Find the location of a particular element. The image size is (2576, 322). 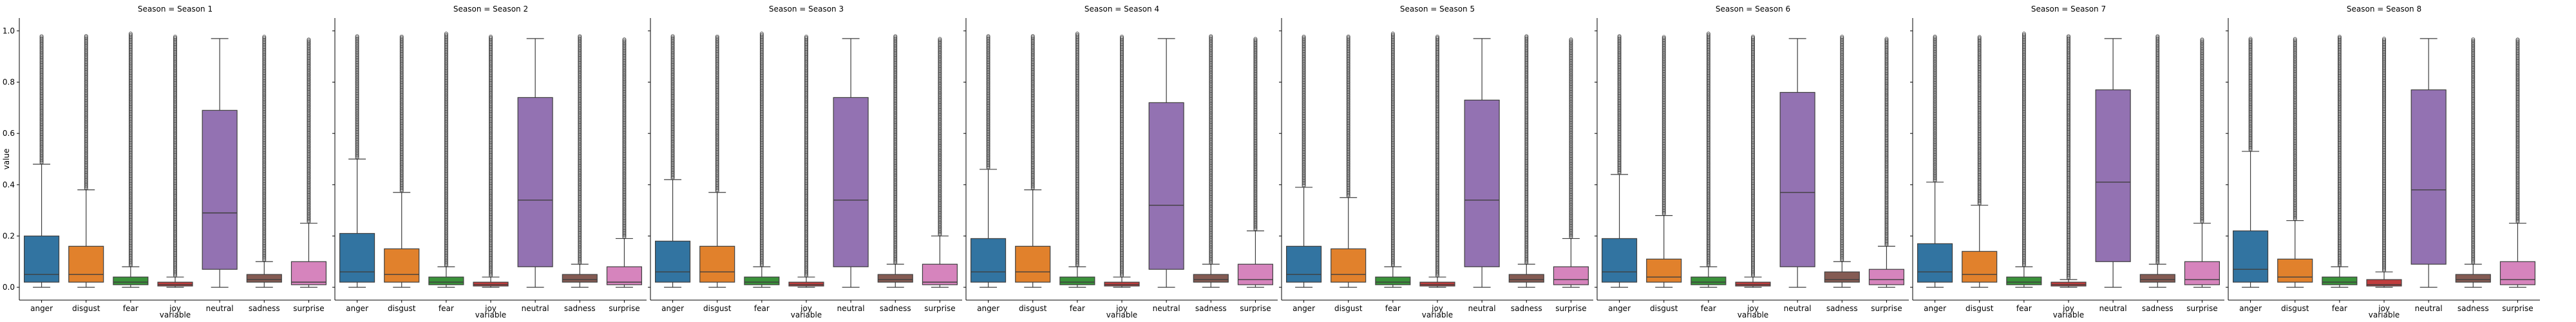

box-joy: joy is located at coordinates (806, 174).